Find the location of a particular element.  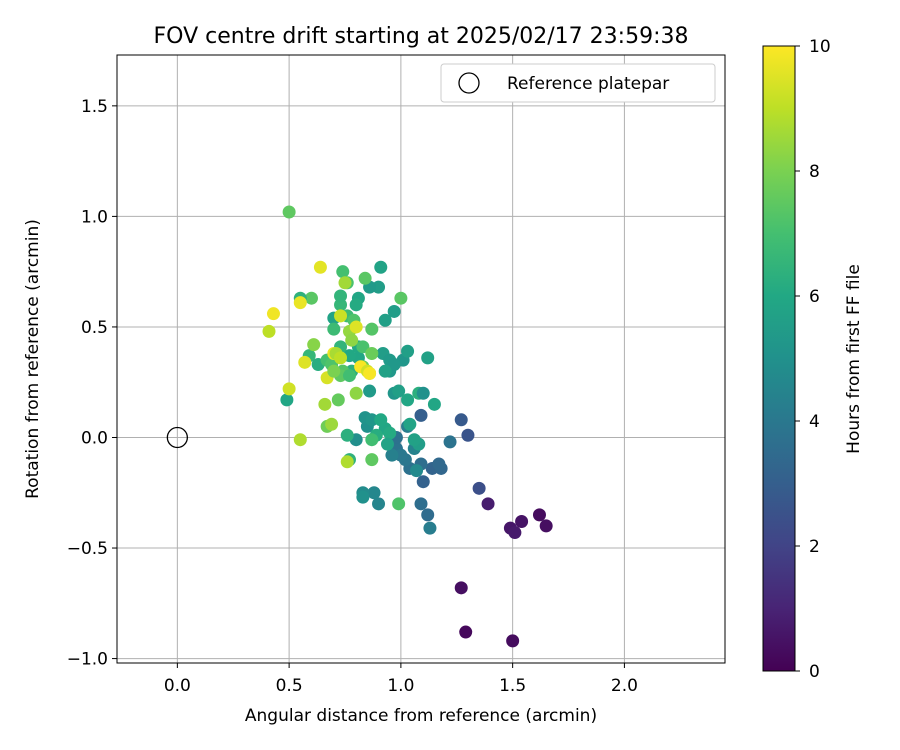

colorbar-ticks: 0 2 4 6 8 10 is located at coordinates (813, 359).